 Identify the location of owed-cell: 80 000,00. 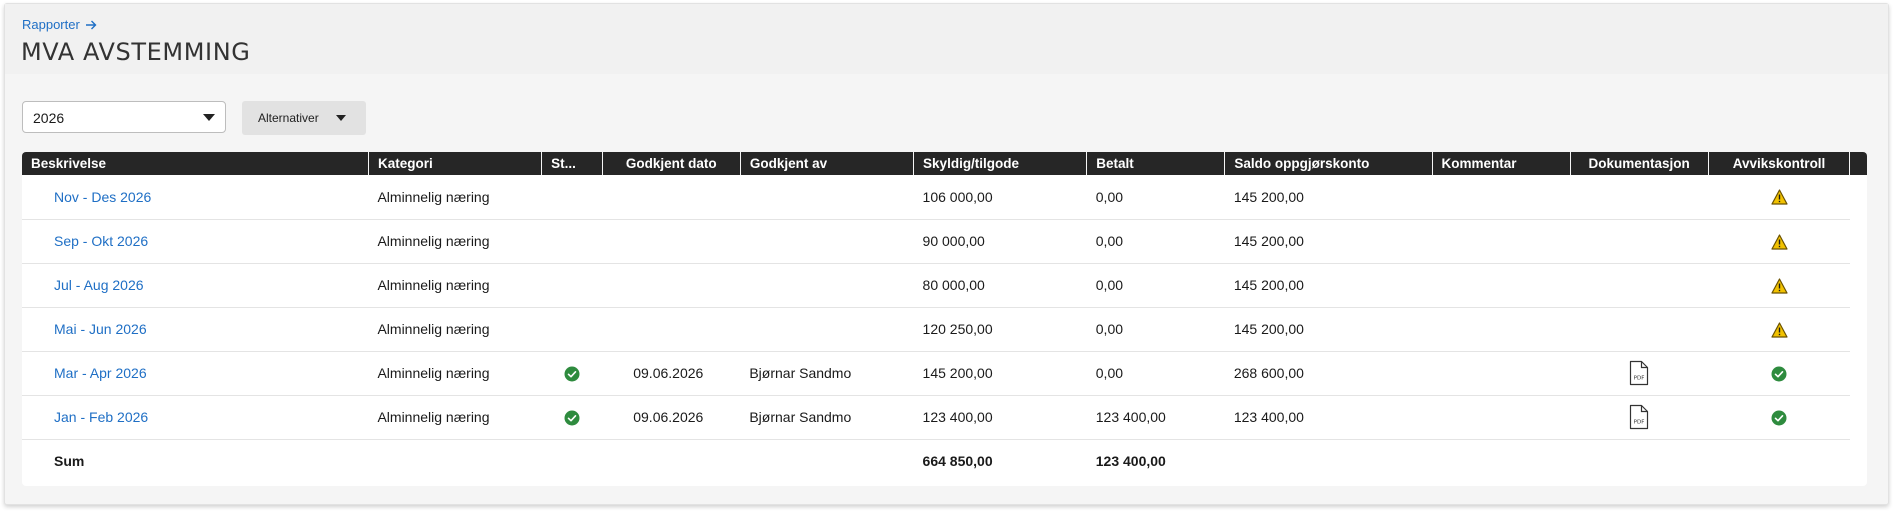
(1000, 285).